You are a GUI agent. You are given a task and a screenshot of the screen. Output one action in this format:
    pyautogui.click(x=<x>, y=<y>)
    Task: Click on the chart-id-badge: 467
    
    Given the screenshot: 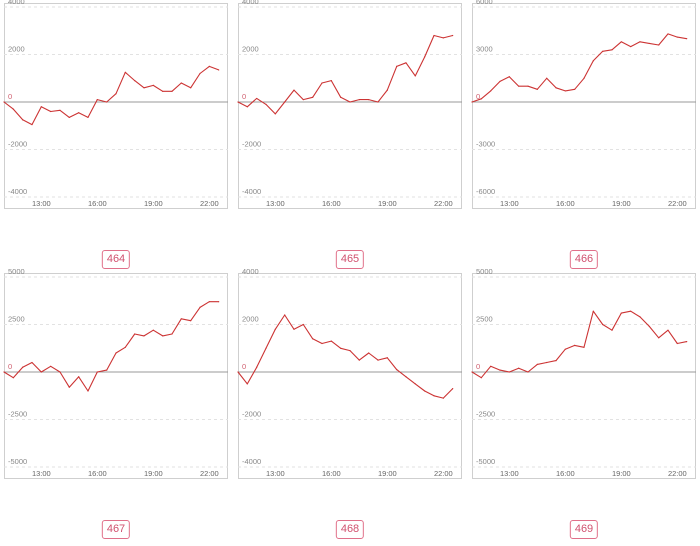 What is the action you would take?
    pyautogui.click(x=116, y=529)
    